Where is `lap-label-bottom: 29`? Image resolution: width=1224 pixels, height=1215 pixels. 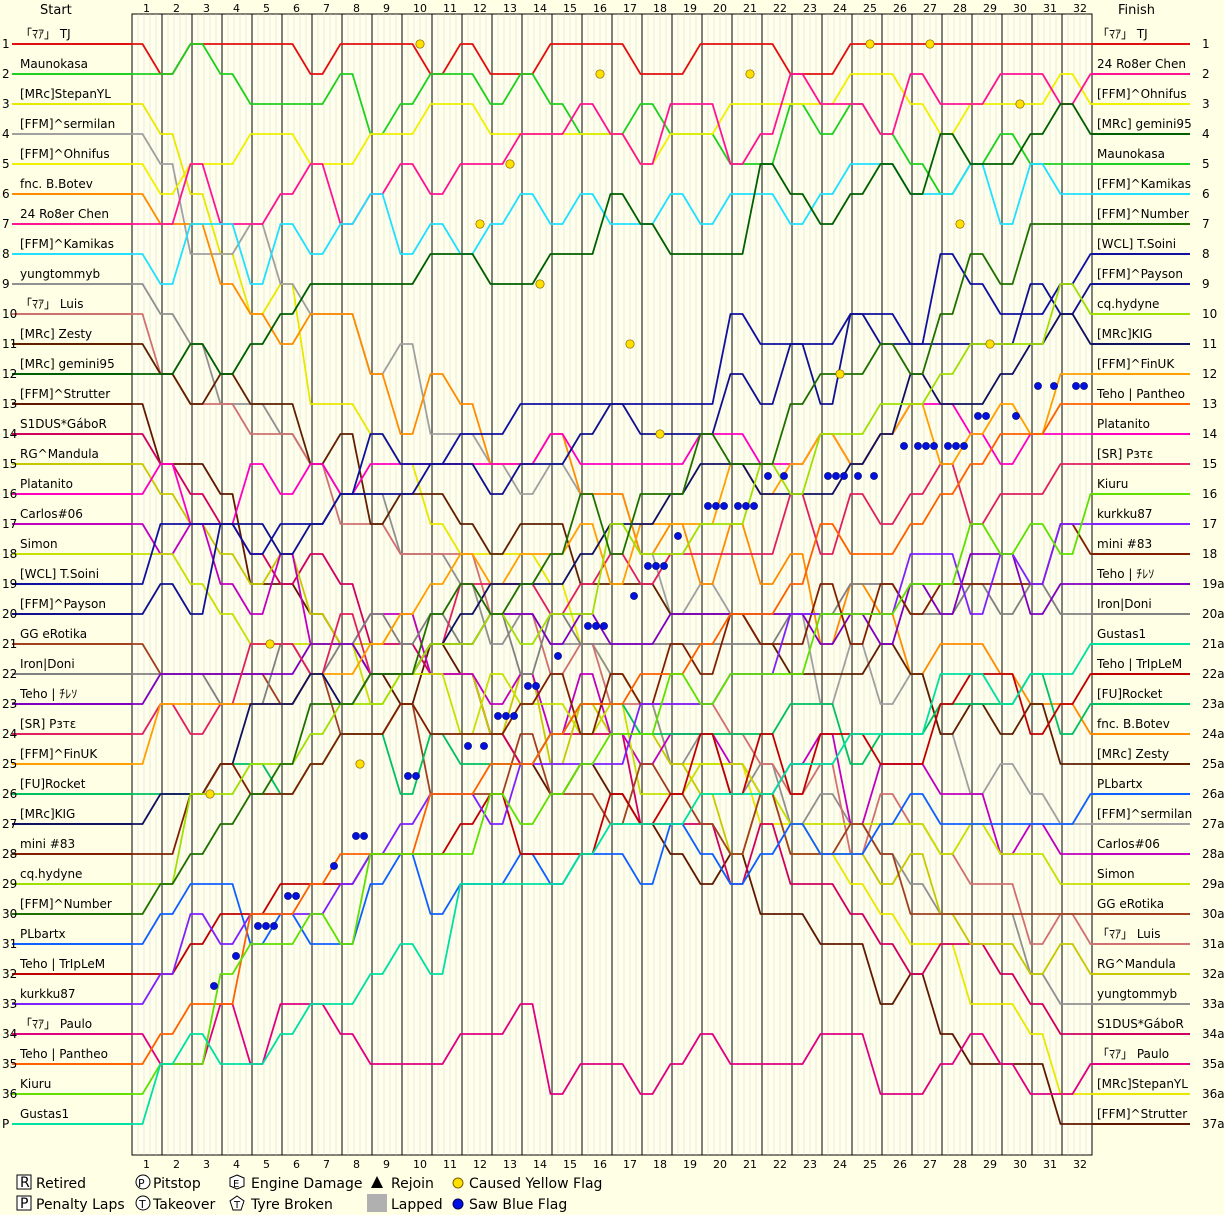 lap-label-bottom: 29 is located at coordinates (990, 1164).